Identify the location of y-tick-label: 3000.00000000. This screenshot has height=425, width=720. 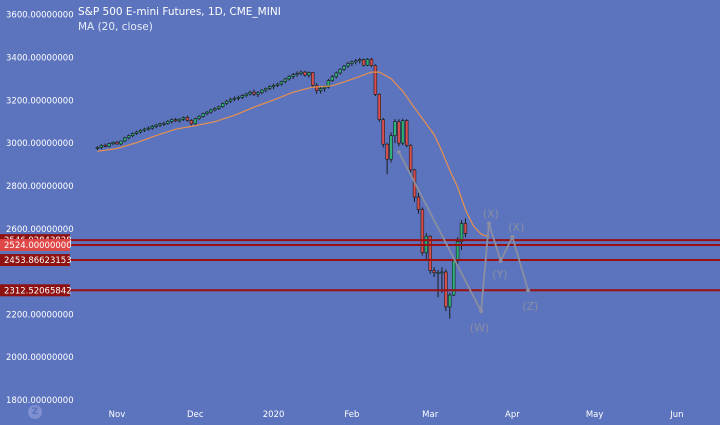
(40, 144).